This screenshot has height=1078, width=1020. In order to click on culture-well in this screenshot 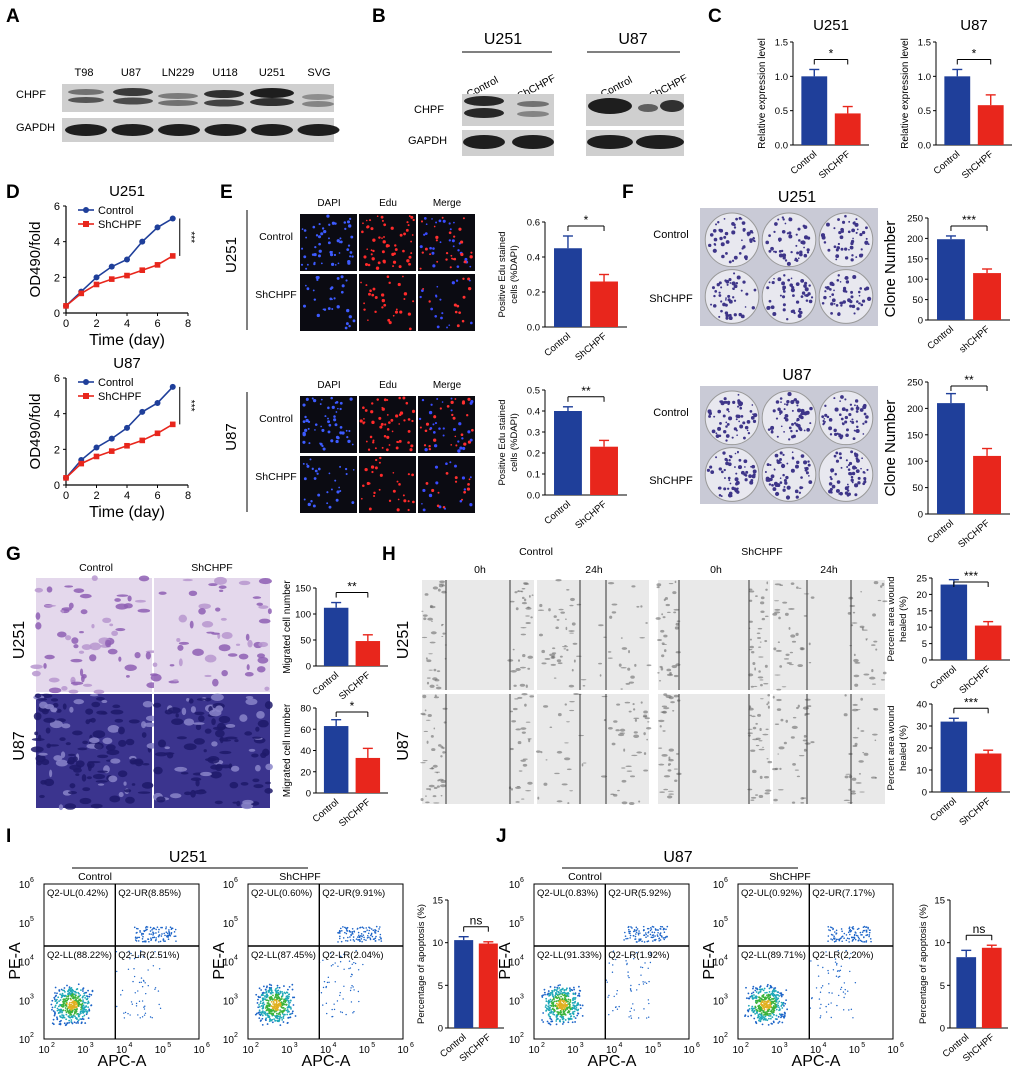, I will do `click(789, 240)`.